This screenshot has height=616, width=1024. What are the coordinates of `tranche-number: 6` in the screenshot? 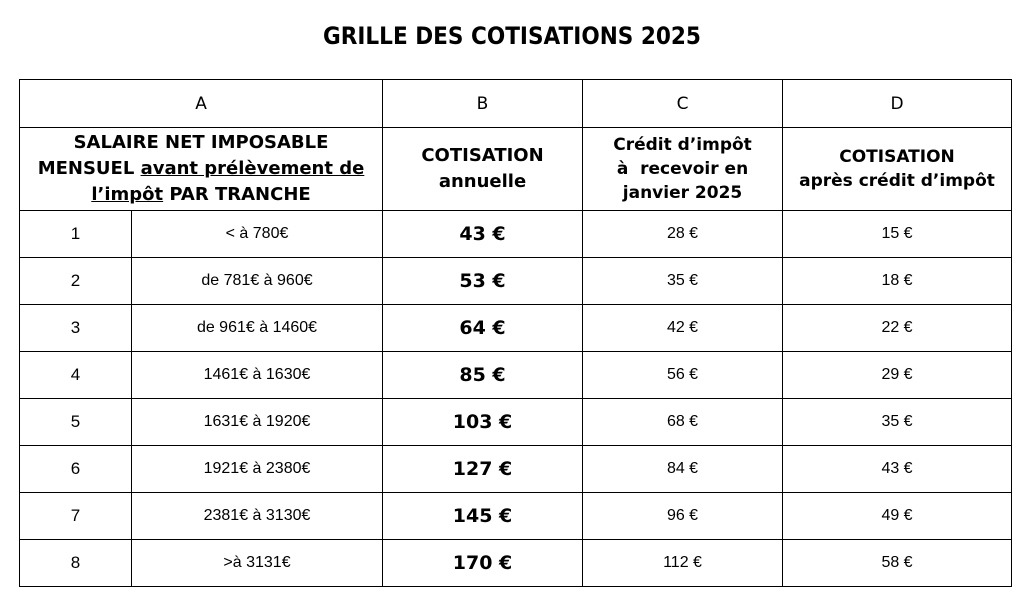 It's located at (75, 469).